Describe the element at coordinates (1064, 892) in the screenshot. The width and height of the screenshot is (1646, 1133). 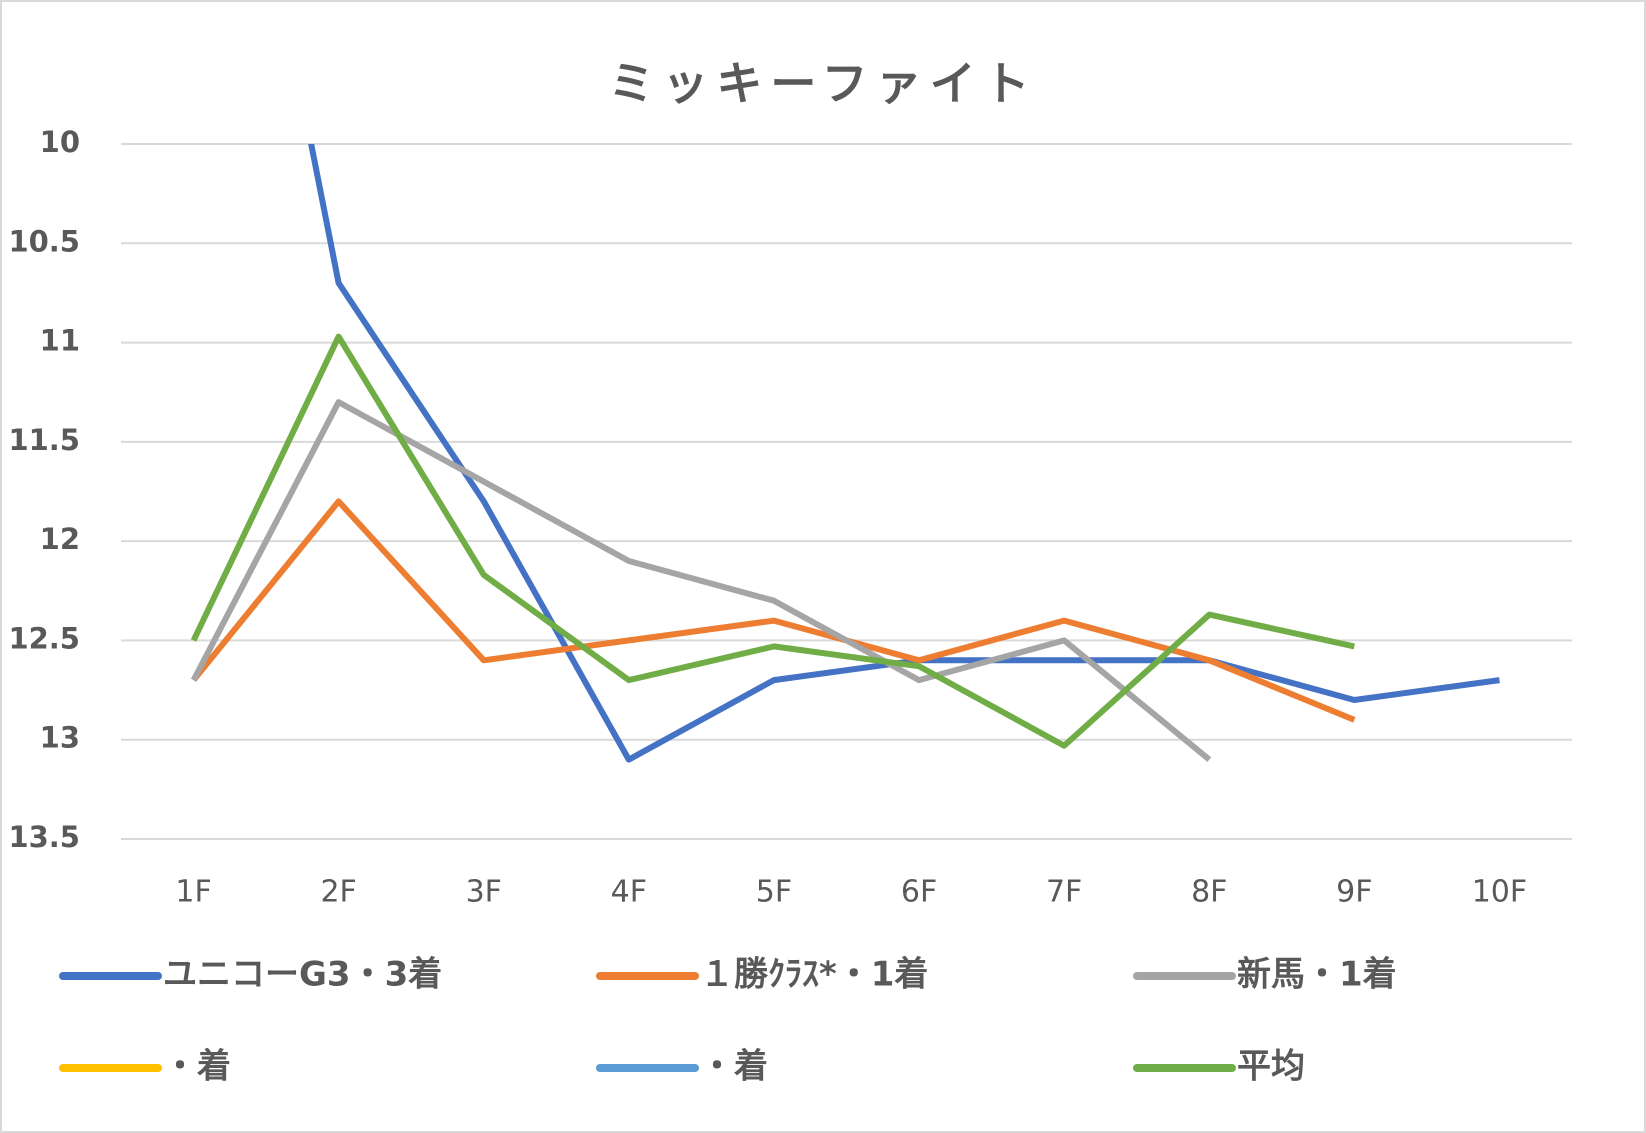
I see `x-tick-label: 7F` at that location.